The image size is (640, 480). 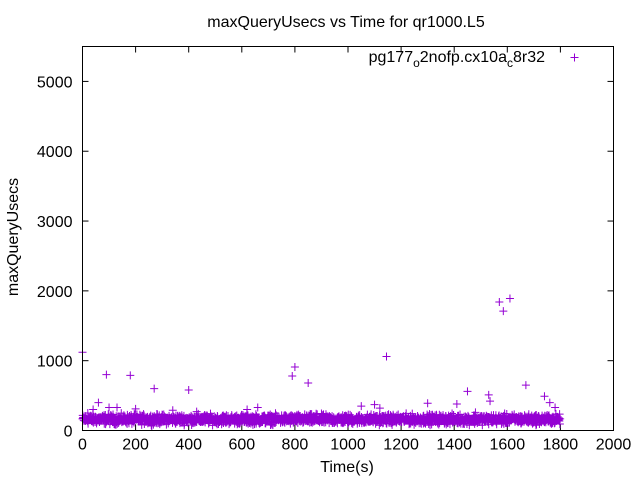 I want to click on legend-marker, so click(x=574, y=57).